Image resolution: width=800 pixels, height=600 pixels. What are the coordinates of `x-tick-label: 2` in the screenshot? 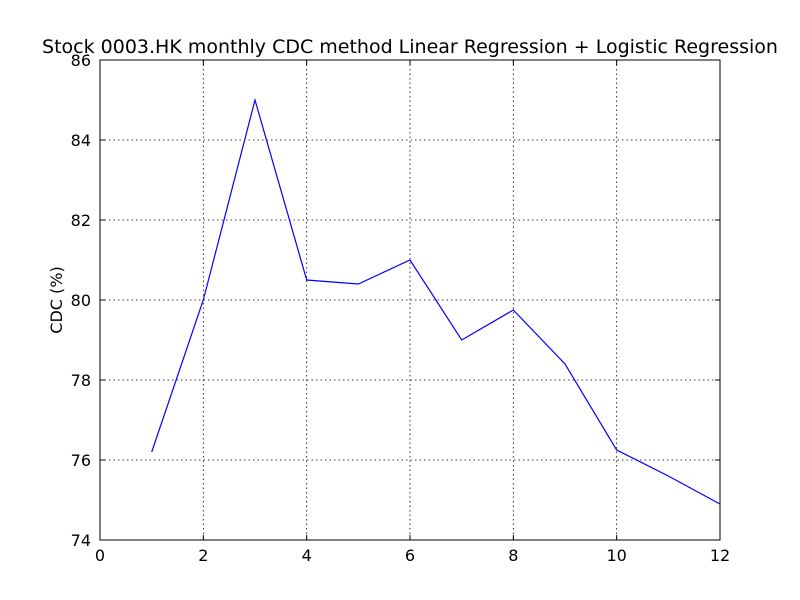 It's located at (203, 555).